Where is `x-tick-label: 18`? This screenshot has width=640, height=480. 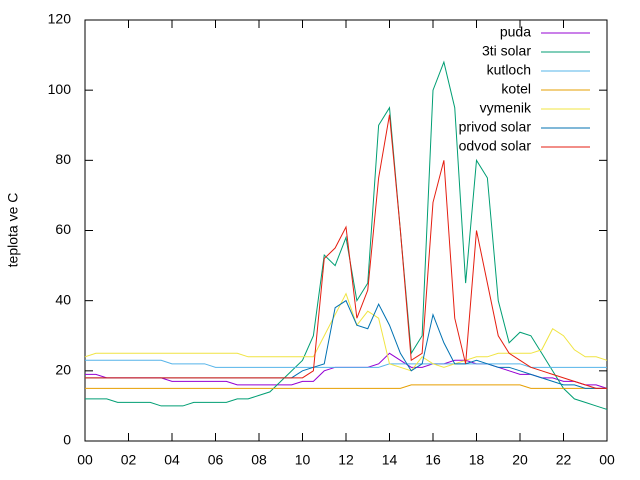
x-tick-label: 18 is located at coordinates (477, 460).